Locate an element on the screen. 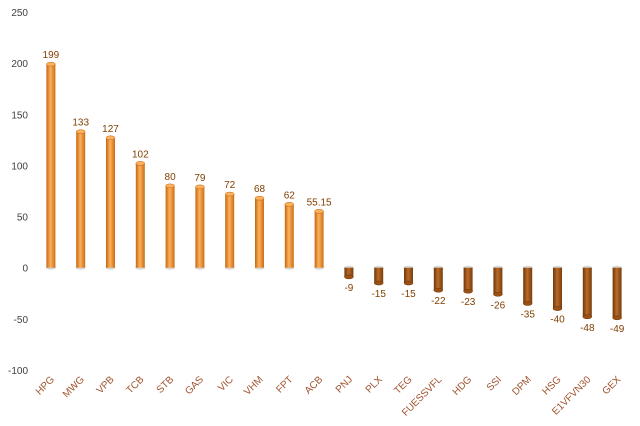 Image resolution: width=640 pixels, height=426 pixels. data-label: -26 is located at coordinates (498, 305).